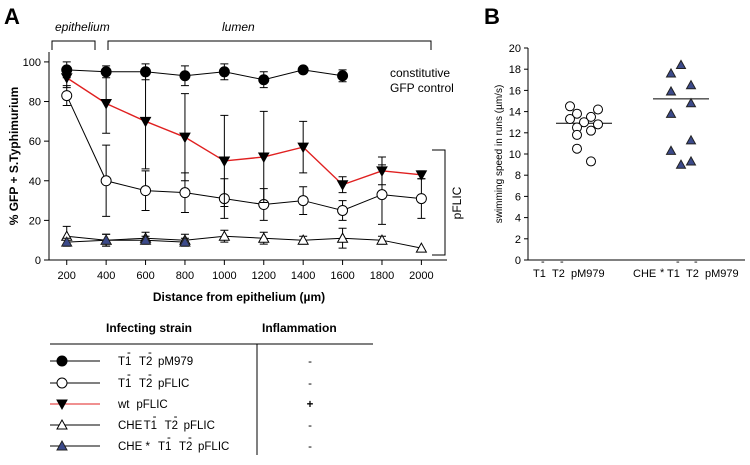  I want to click on legend-prefix: CHE, so click(130, 426).